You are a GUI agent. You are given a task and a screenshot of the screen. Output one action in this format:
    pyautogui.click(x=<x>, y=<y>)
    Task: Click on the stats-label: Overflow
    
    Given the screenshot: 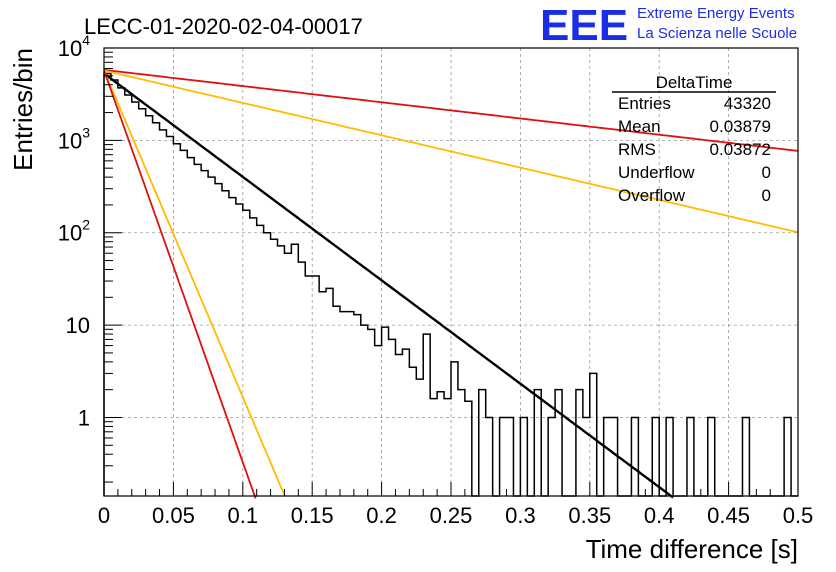 What is the action you would take?
    pyautogui.click(x=652, y=195)
    